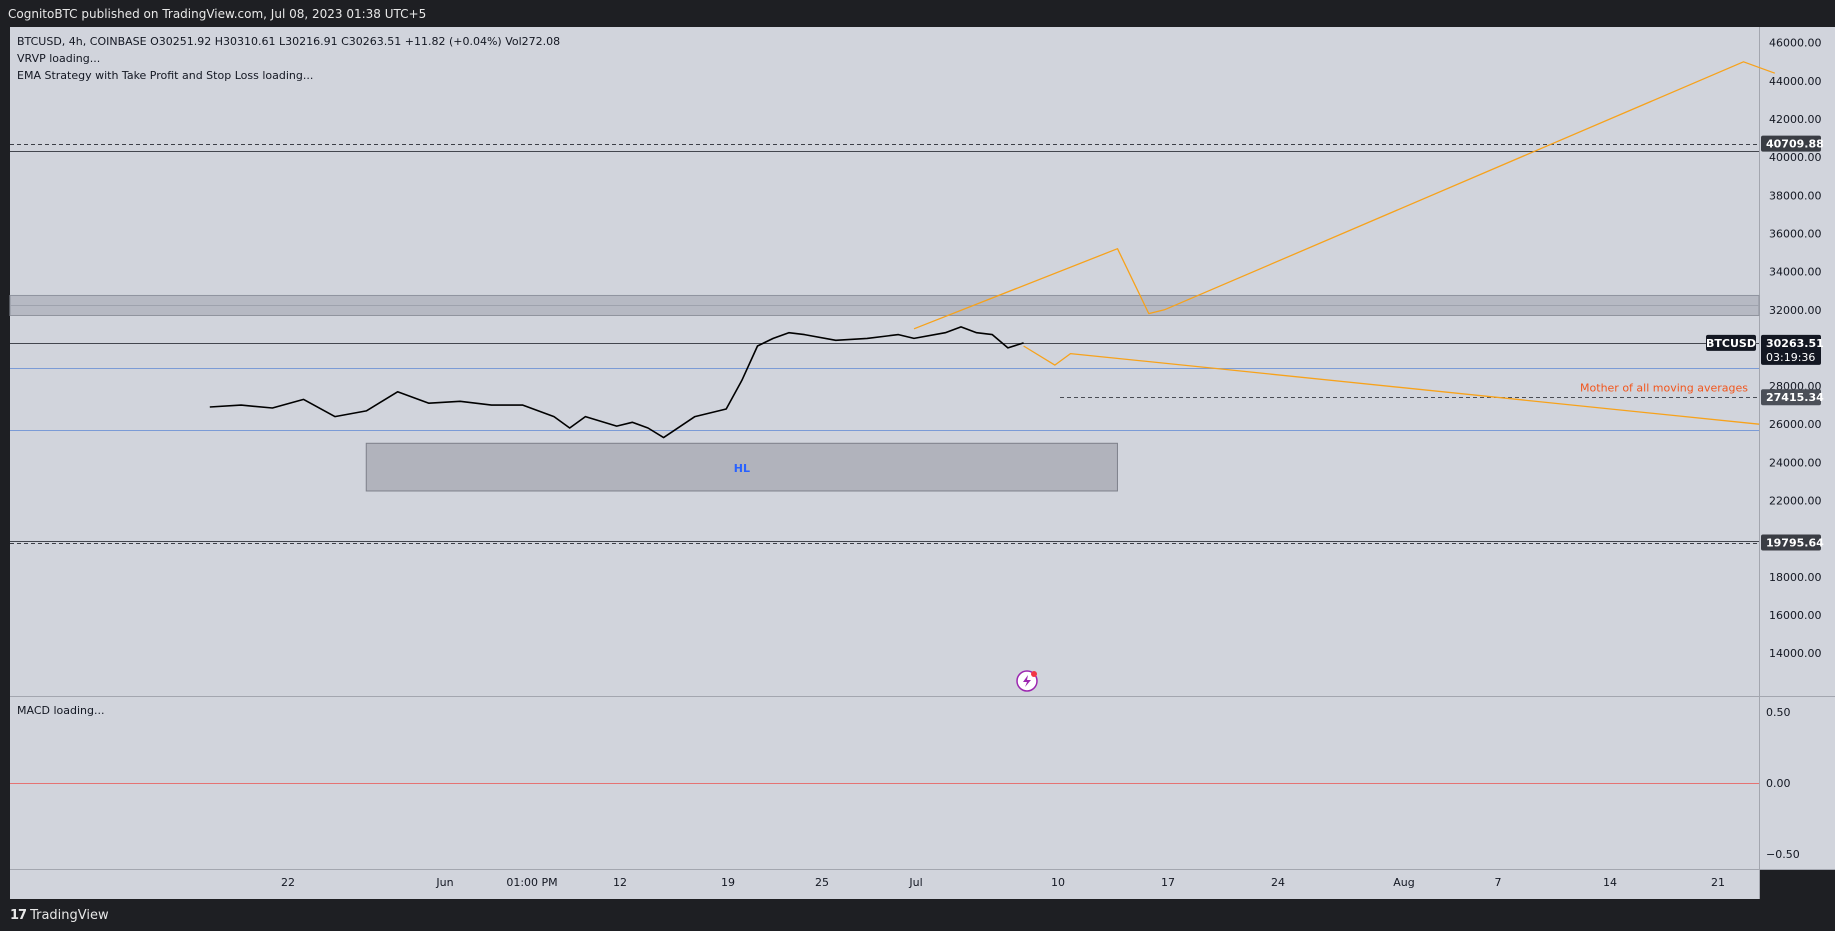  Describe the element at coordinates (1795, 501) in the screenshot. I see `y-tick-label: 22000.00` at that location.